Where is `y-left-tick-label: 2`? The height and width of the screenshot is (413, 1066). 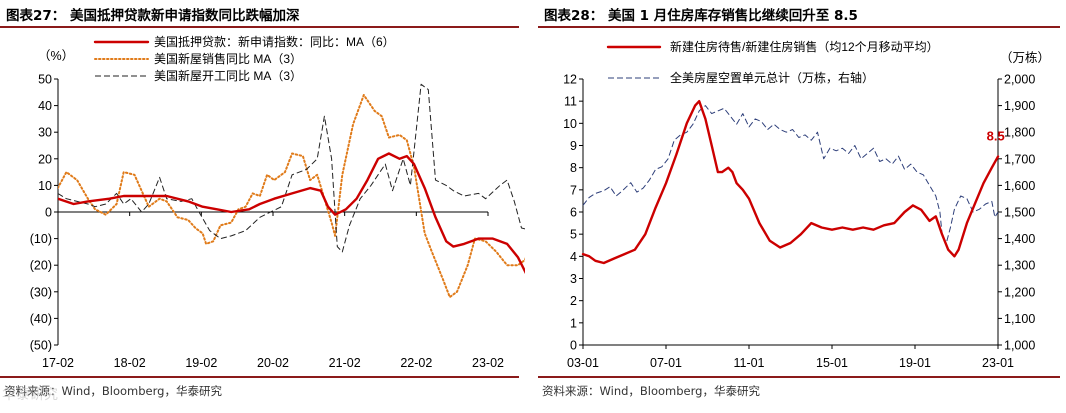
y-left-tick-label: 2 is located at coordinates (573, 301).